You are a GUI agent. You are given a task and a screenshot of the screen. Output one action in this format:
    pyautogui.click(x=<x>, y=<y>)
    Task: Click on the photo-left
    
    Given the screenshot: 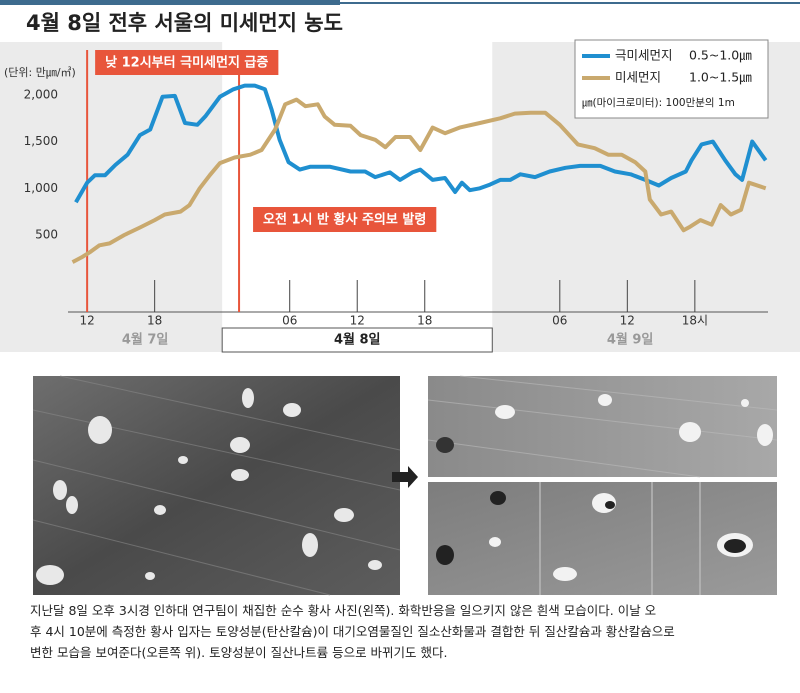 What is the action you would take?
    pyautogui.click(x=216, y=485)
    